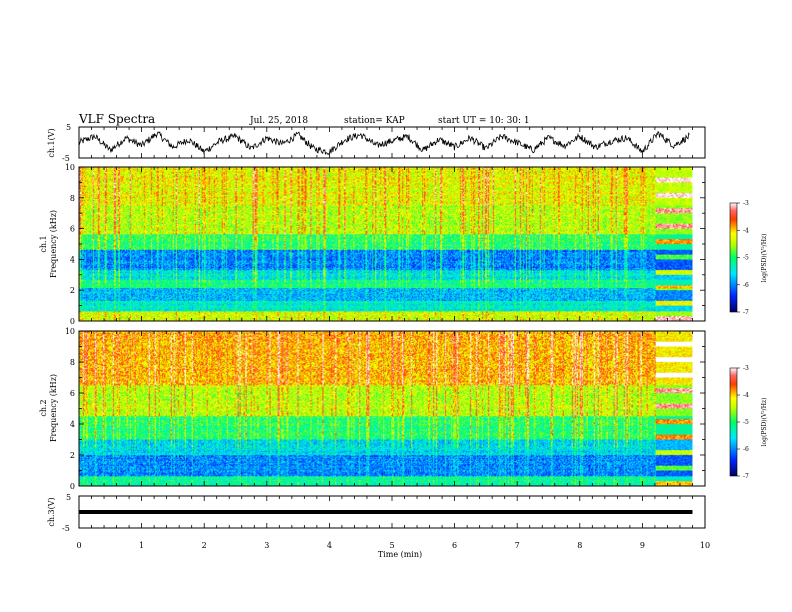  What do you see at coordinates (72, 321) in the screenshot?
I see `ch1-spec-ytick-label: 0` at bounding box center [72, 321].